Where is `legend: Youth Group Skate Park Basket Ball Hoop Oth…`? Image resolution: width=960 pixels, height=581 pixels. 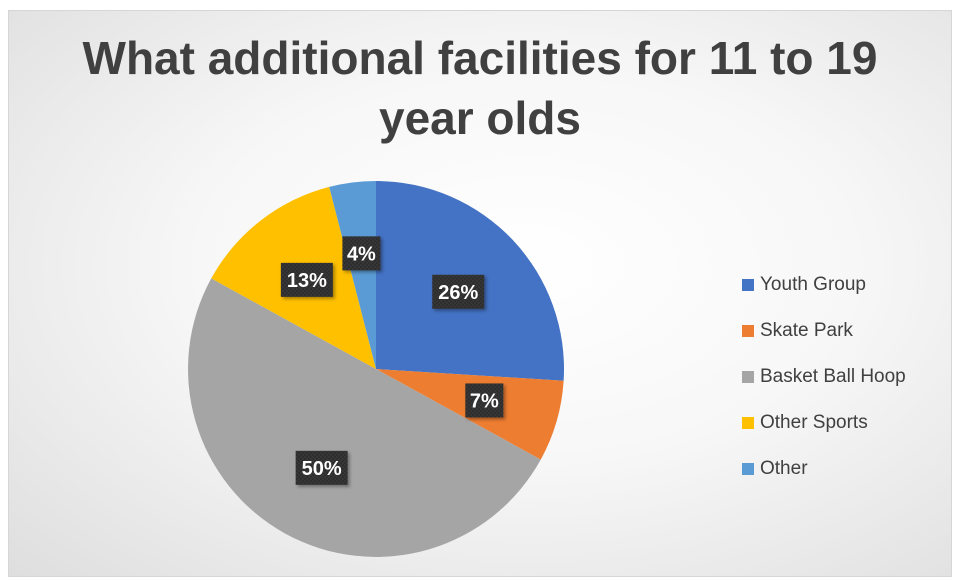 legend: Youth Group Skate Park Basket Ball Hoop Oth… is located at coordinates (824, 377).